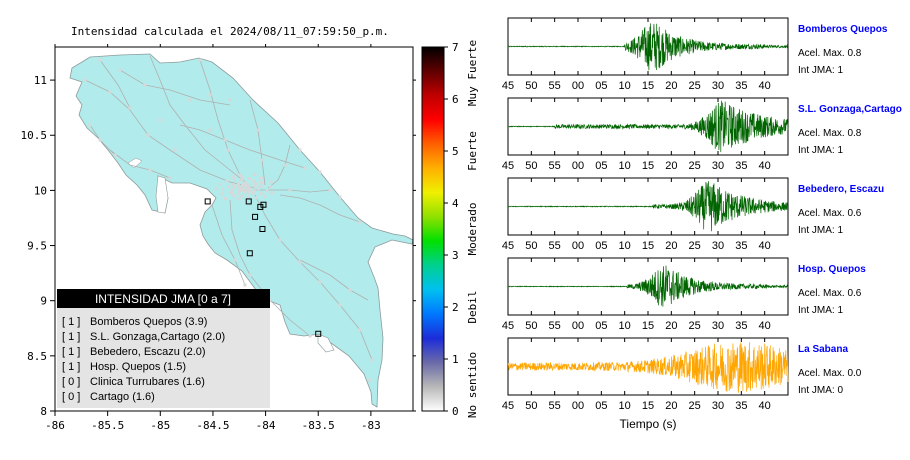  Describe the element at coordinates (162, 194) in the screenshot. I see `gulf-of-nicoya` at that location.